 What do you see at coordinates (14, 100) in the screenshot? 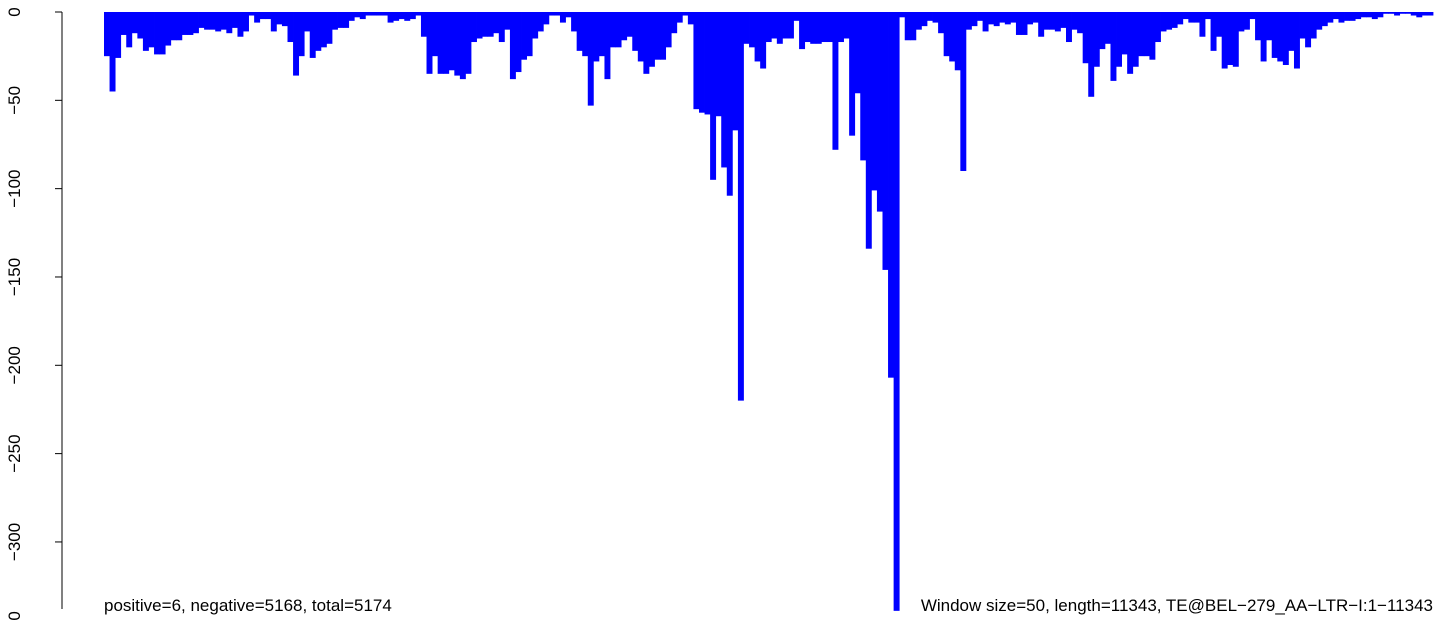
I see `y-tick-label: −50` at bounding box center [14, 100].